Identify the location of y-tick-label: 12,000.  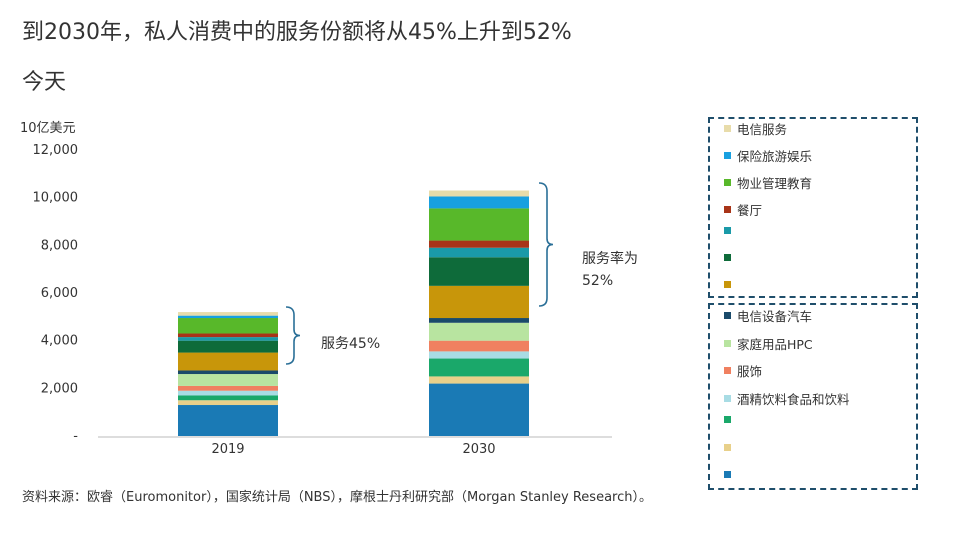
(56, 150).